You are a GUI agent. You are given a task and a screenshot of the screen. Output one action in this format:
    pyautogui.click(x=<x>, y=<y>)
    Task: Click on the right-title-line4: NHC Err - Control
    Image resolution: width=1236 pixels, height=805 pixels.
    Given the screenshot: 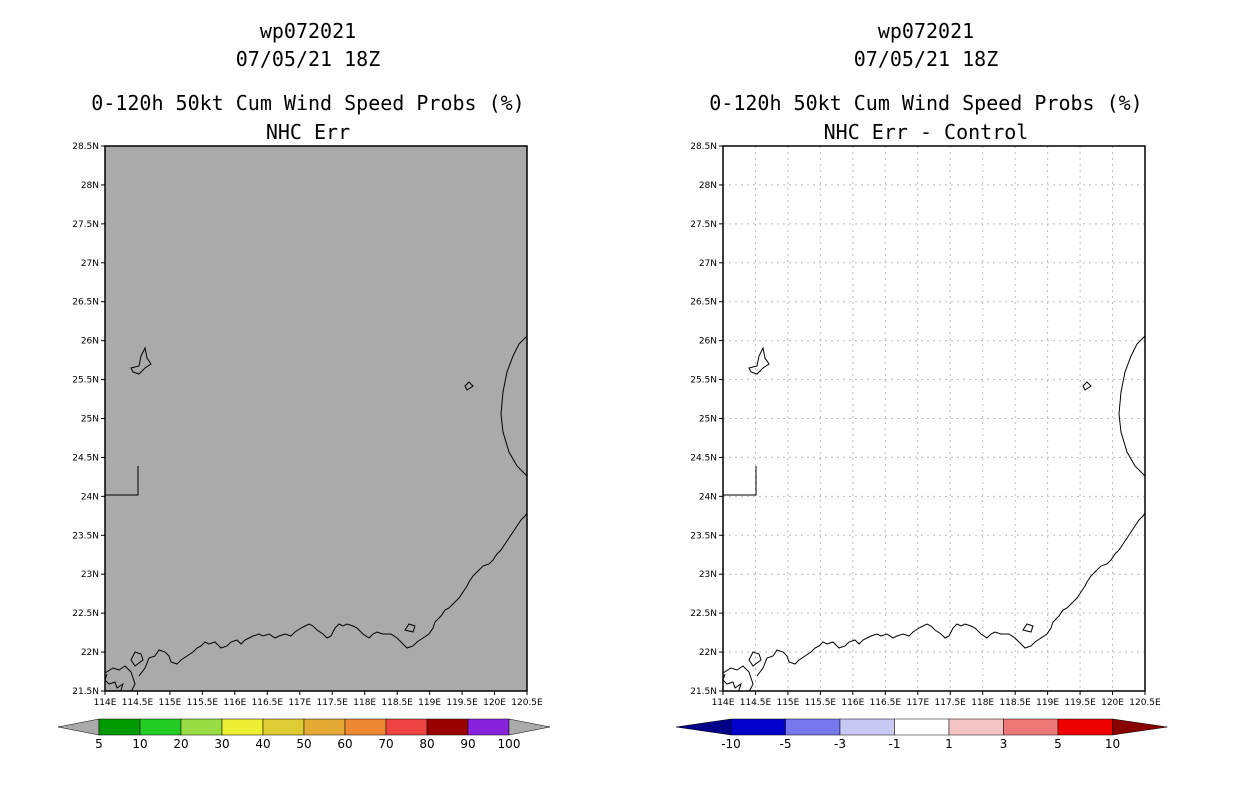 What is the action you would take?
    pyautogui.click(x=926, y=132)
    